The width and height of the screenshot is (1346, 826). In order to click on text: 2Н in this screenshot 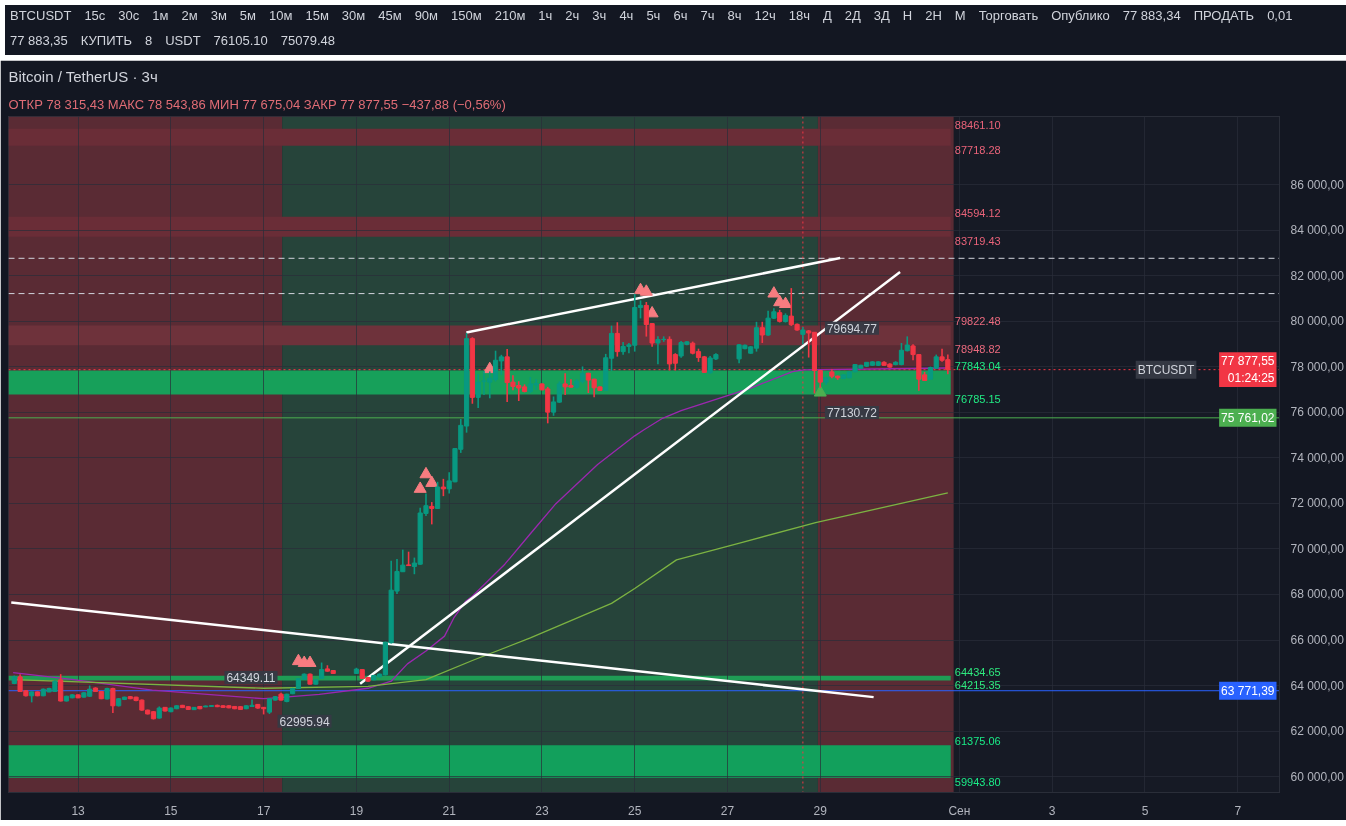, I will do `click(933, 16)`.